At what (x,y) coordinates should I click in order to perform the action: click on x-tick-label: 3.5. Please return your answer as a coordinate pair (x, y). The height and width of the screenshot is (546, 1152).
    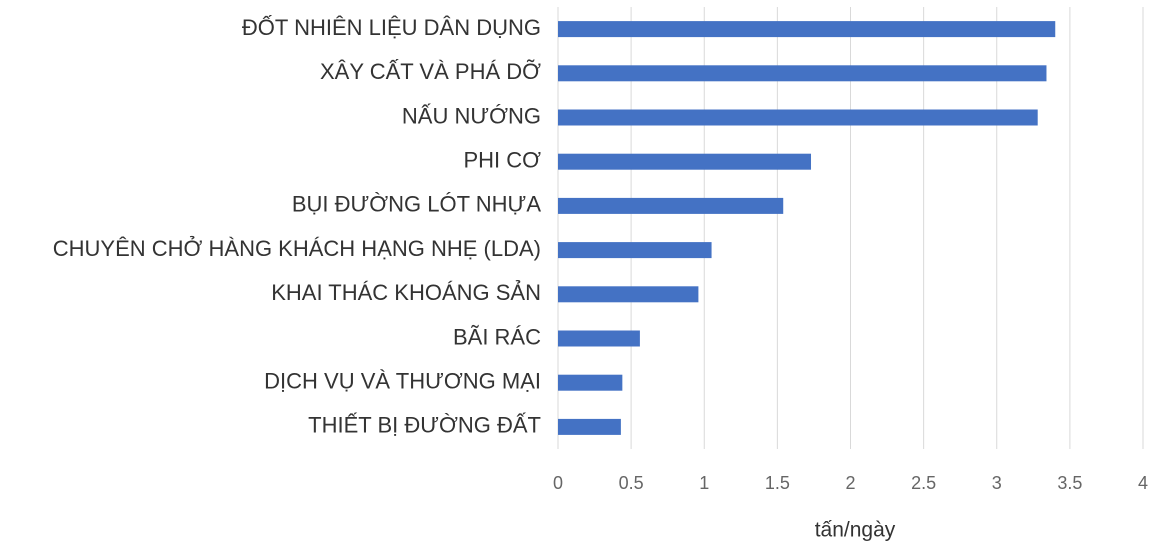
    Looking at the image, I should click on (1069, 483).